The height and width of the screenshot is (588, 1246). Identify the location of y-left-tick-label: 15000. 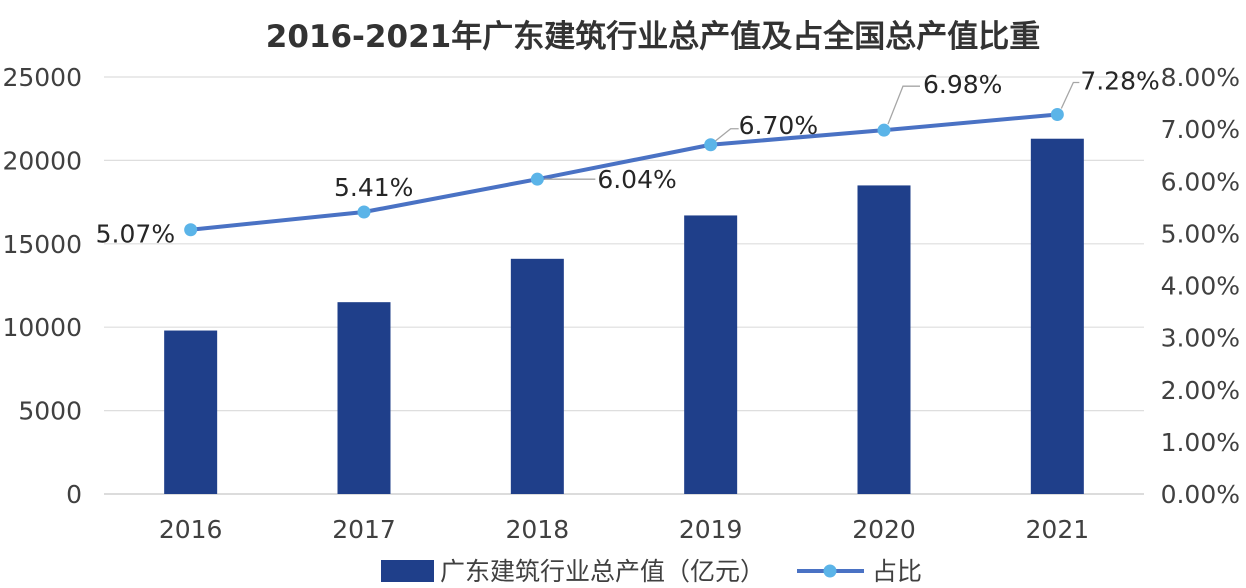
(42, 244).